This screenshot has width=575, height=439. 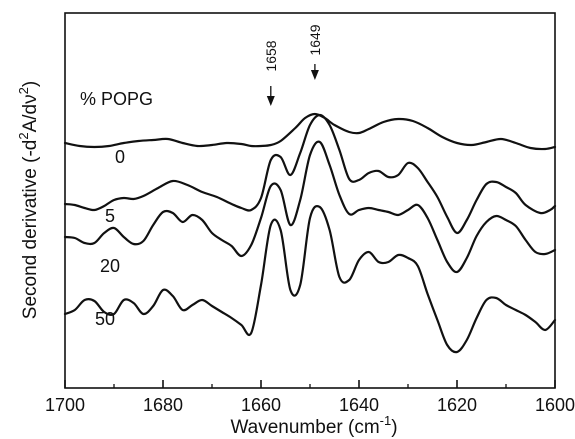 What do you see at coordinates (110, 238) in the screenshot?
I see `series-labels: 0 5 20 50` at bounding box center [110, 238].